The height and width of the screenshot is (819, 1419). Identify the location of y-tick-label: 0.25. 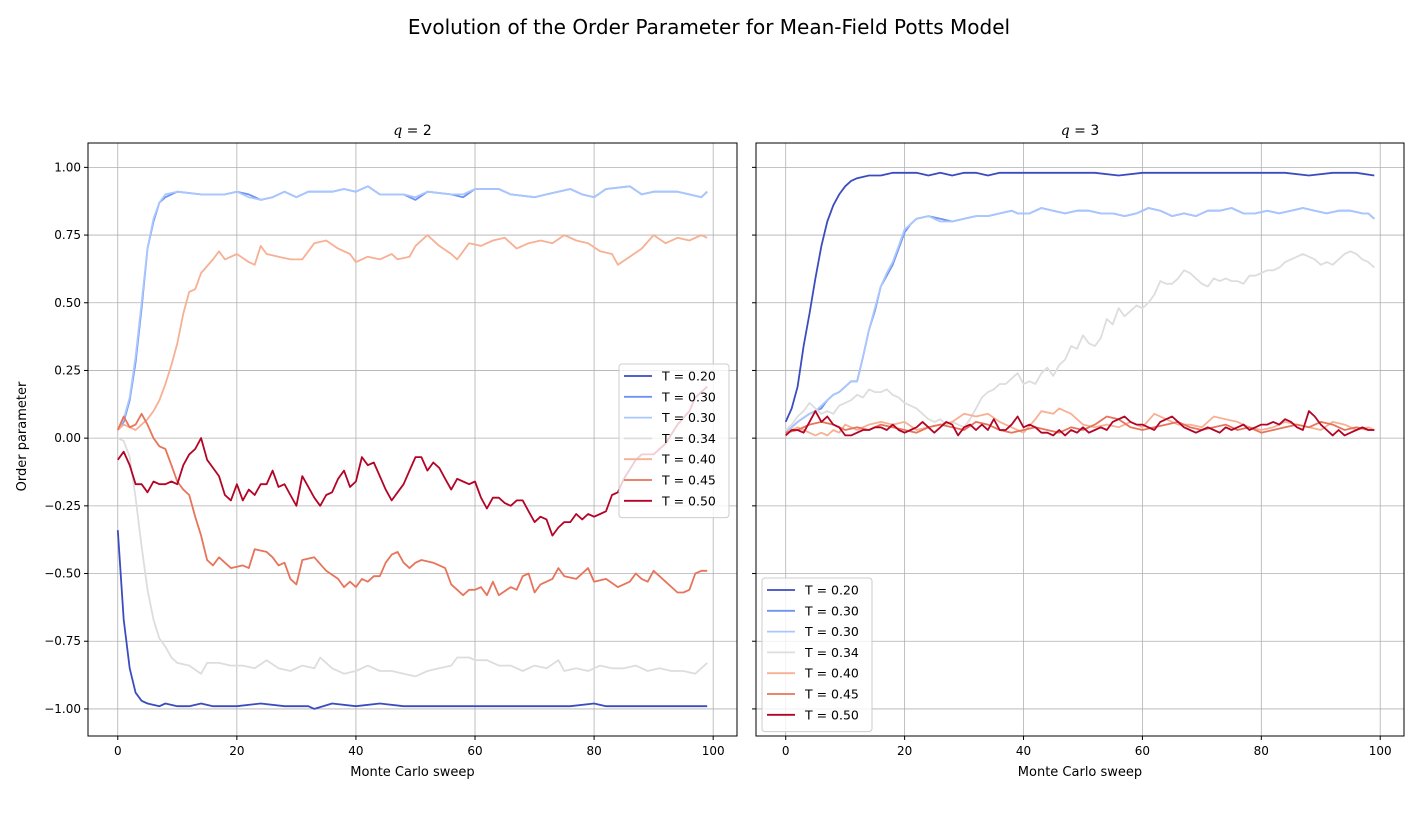
(67, 370).